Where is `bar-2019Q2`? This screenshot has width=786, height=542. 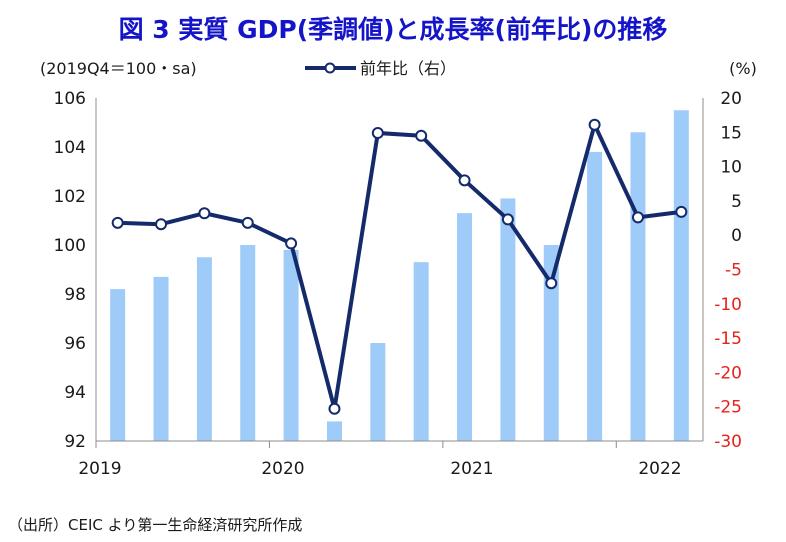
bar-2019Q2 is located at coordinates (161, 358).